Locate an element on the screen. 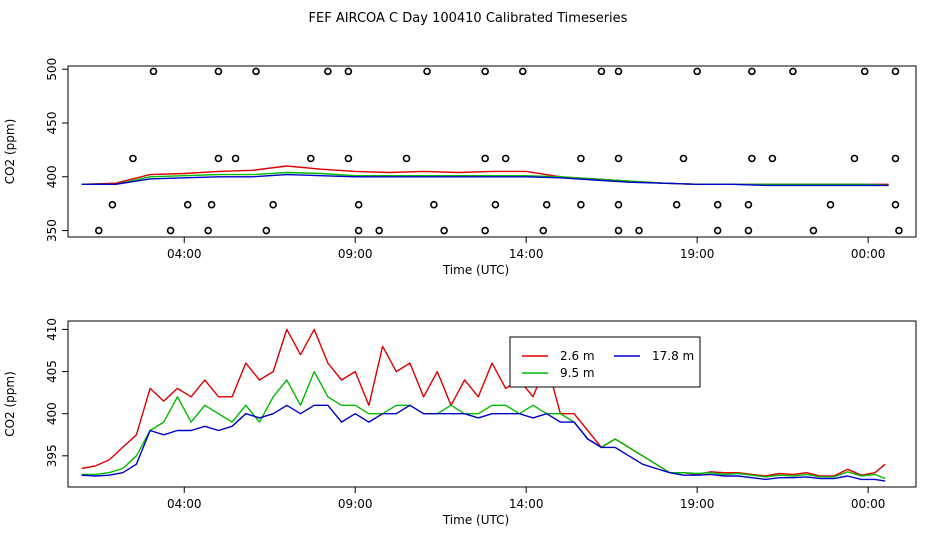  bottom-y-tick-label: 395 is located at coordinates (52, 455).